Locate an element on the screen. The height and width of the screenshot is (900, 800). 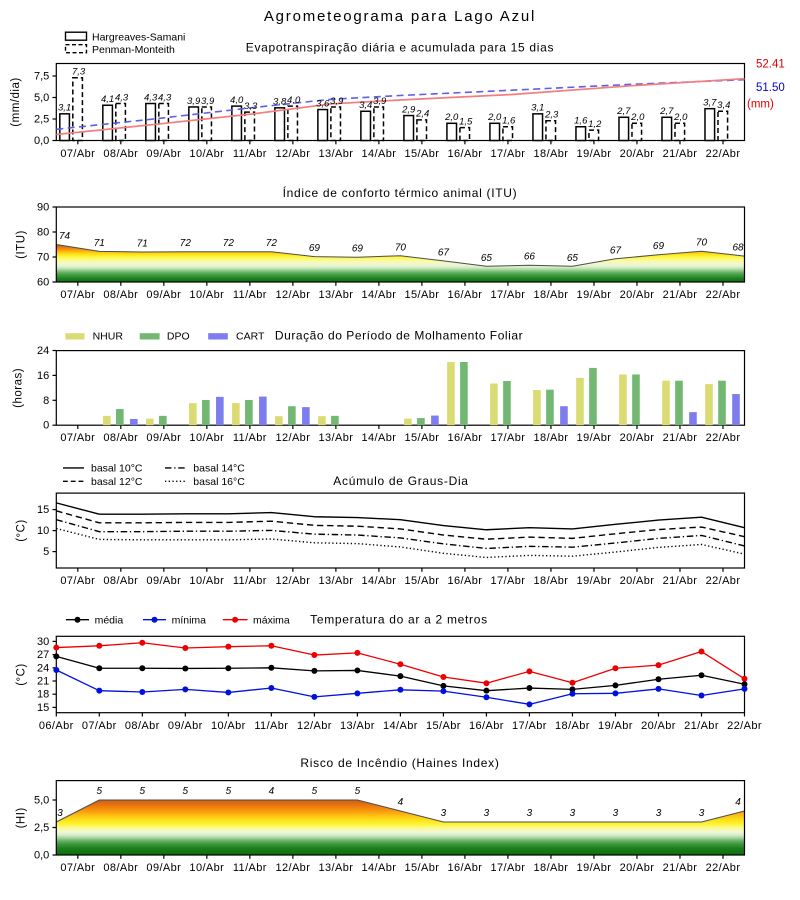
svg-text: NHUR is located at coordinates (108, 337).